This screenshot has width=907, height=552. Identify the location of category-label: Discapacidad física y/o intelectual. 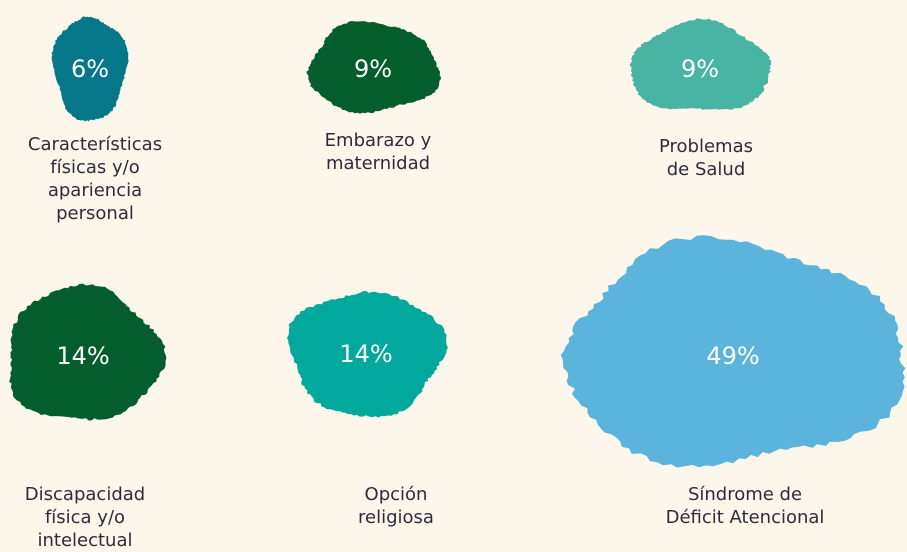
(85, 517).